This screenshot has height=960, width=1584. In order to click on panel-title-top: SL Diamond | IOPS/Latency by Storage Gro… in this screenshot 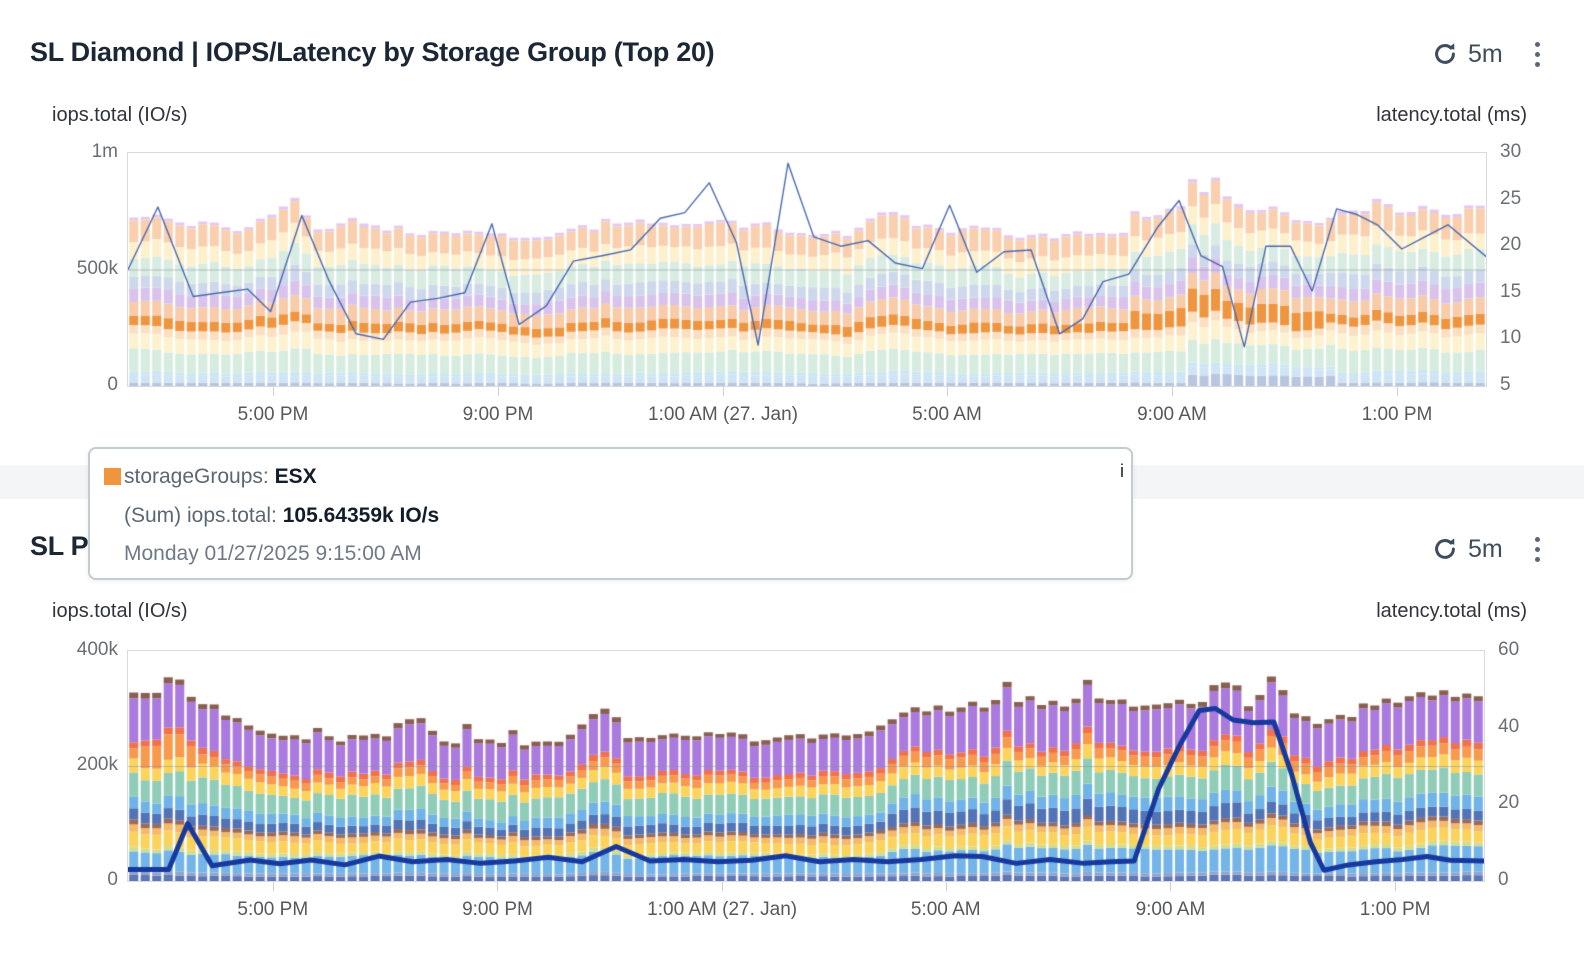, I will do `click(372, 52)`.